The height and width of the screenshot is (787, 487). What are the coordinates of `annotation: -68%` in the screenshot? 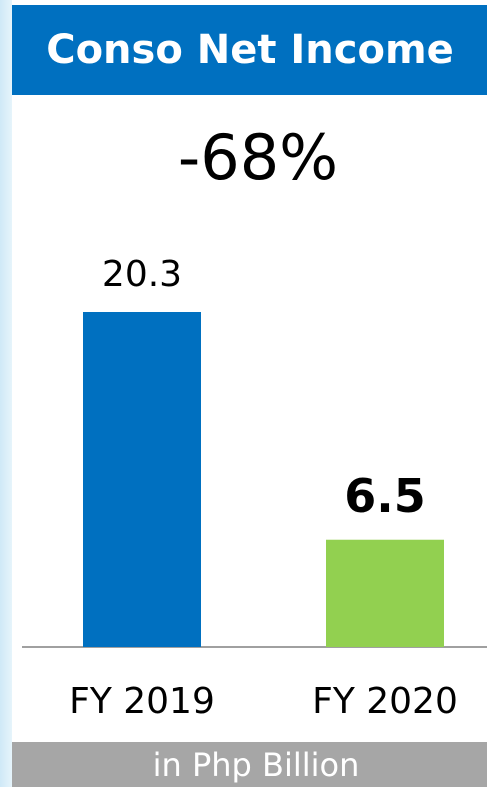 It's located at (258, 157).